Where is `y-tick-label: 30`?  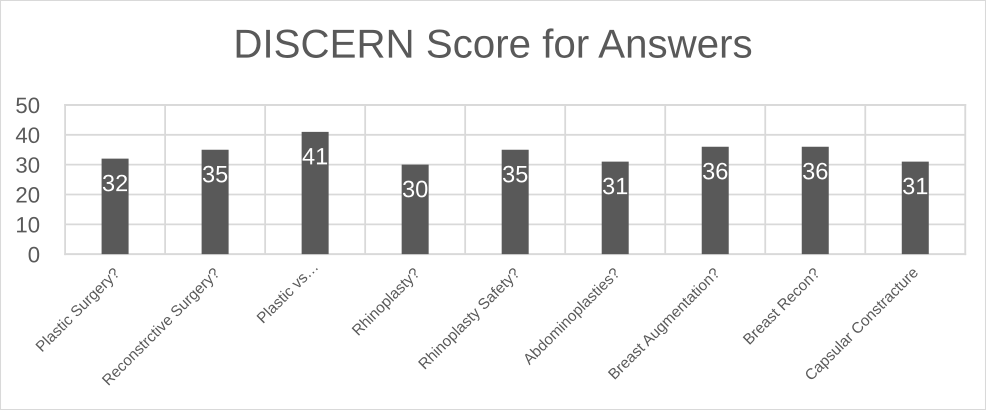 y-tick-label: 30 is located at coordinates (28, 165).